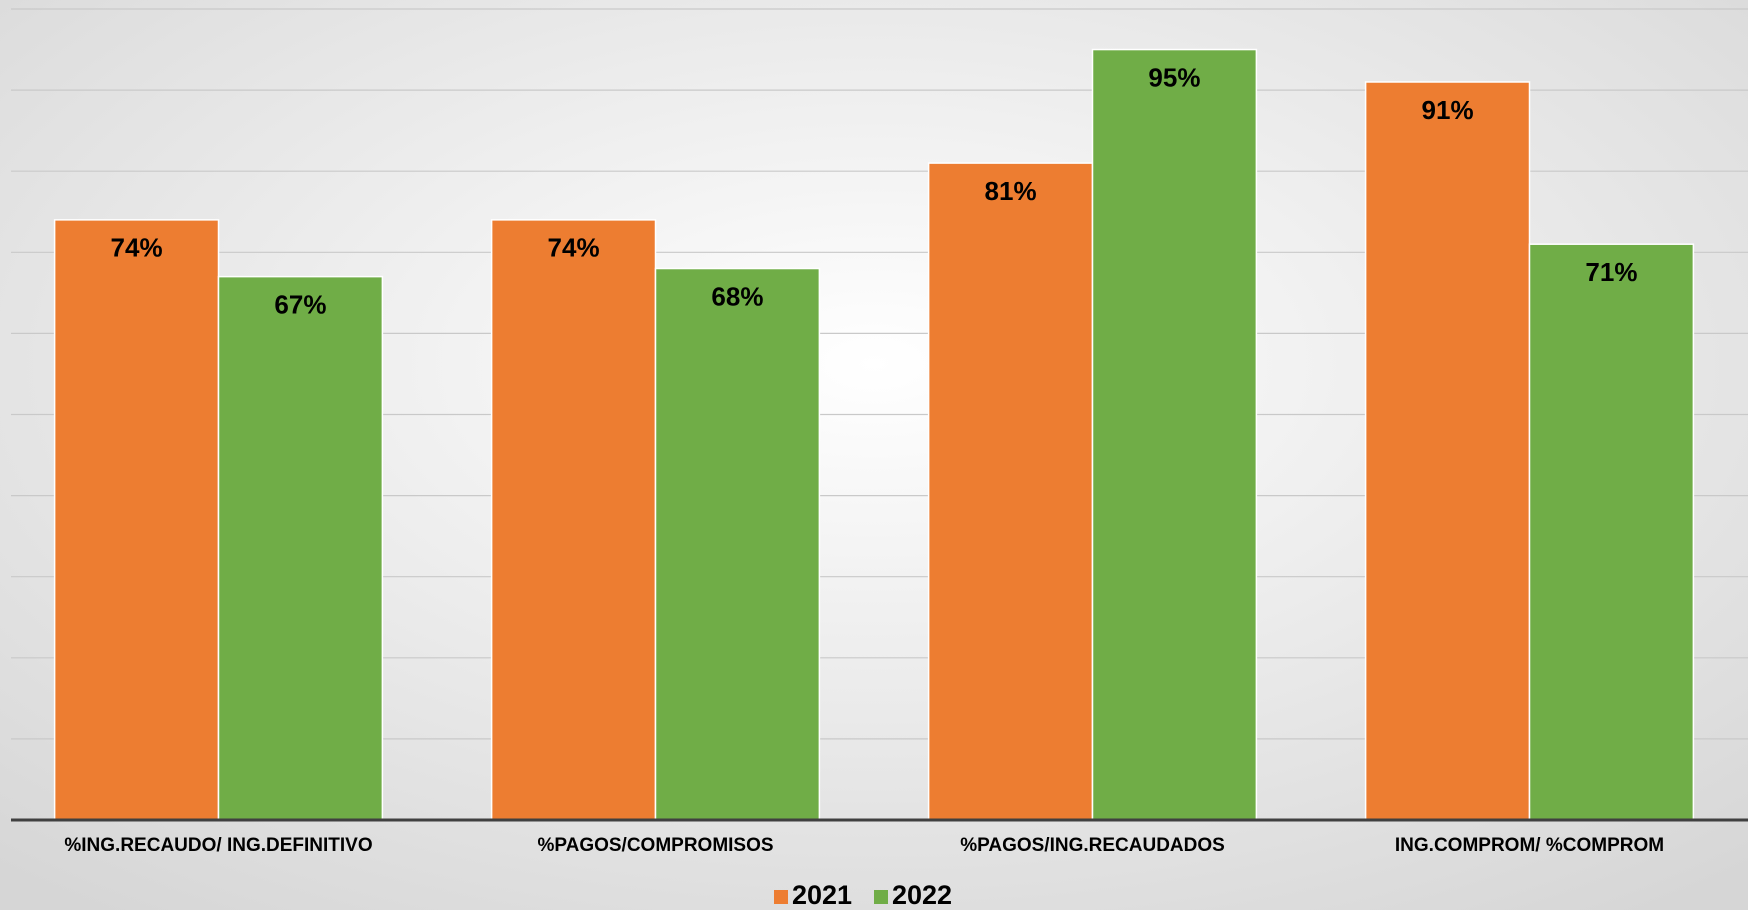 The height and width of the screenshot is (910, 1748). I want to click on legend-label: 2022, so click(922, 895).